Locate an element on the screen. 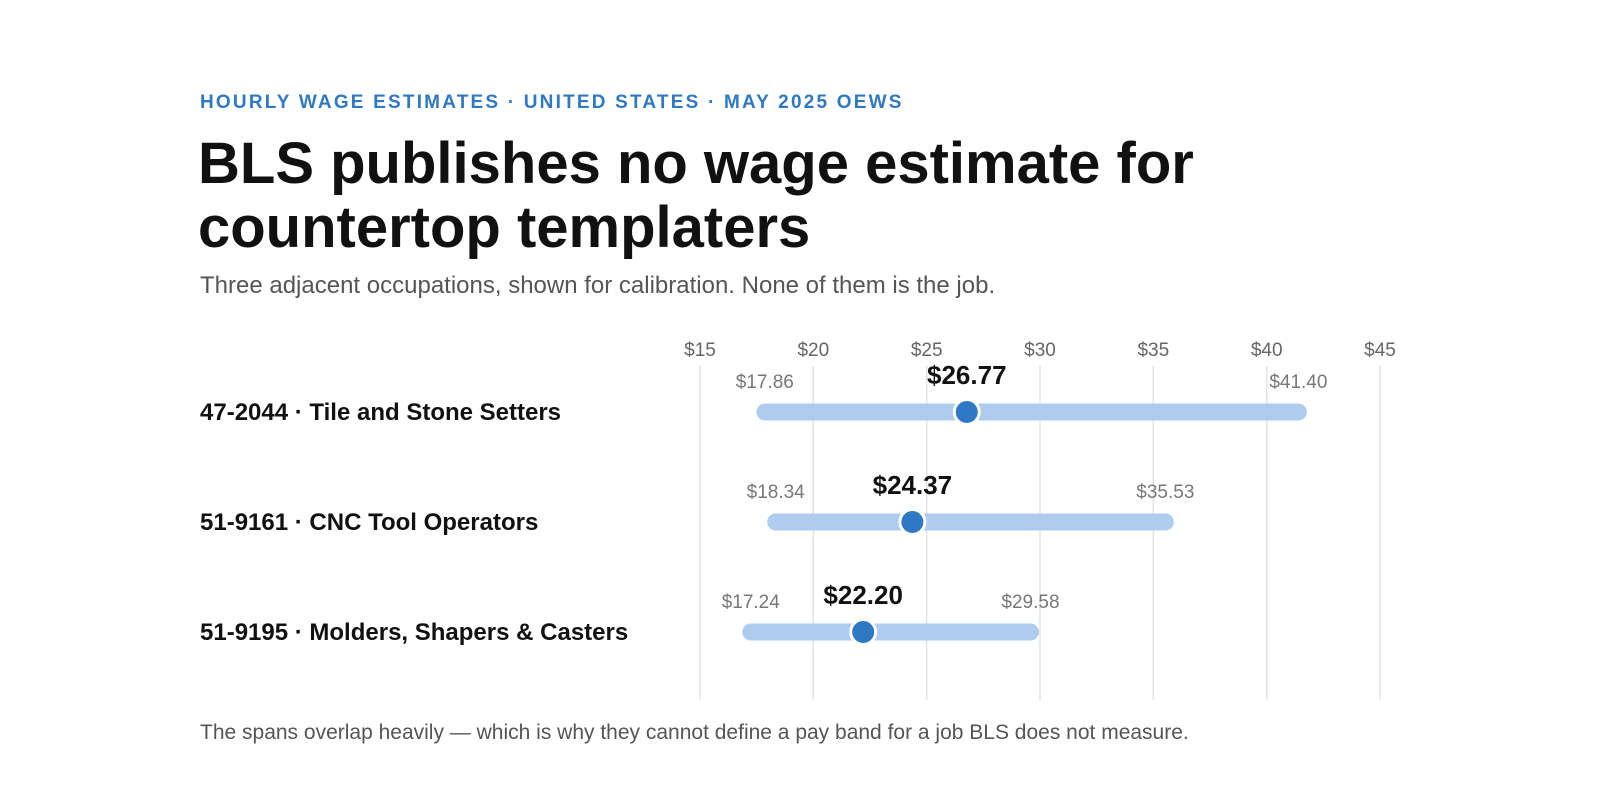 The image size is (1600, 800). x-axis-ticks: $15 $20 $25 $30 $35 $40 $45 is located at coordinates (1040, 350).